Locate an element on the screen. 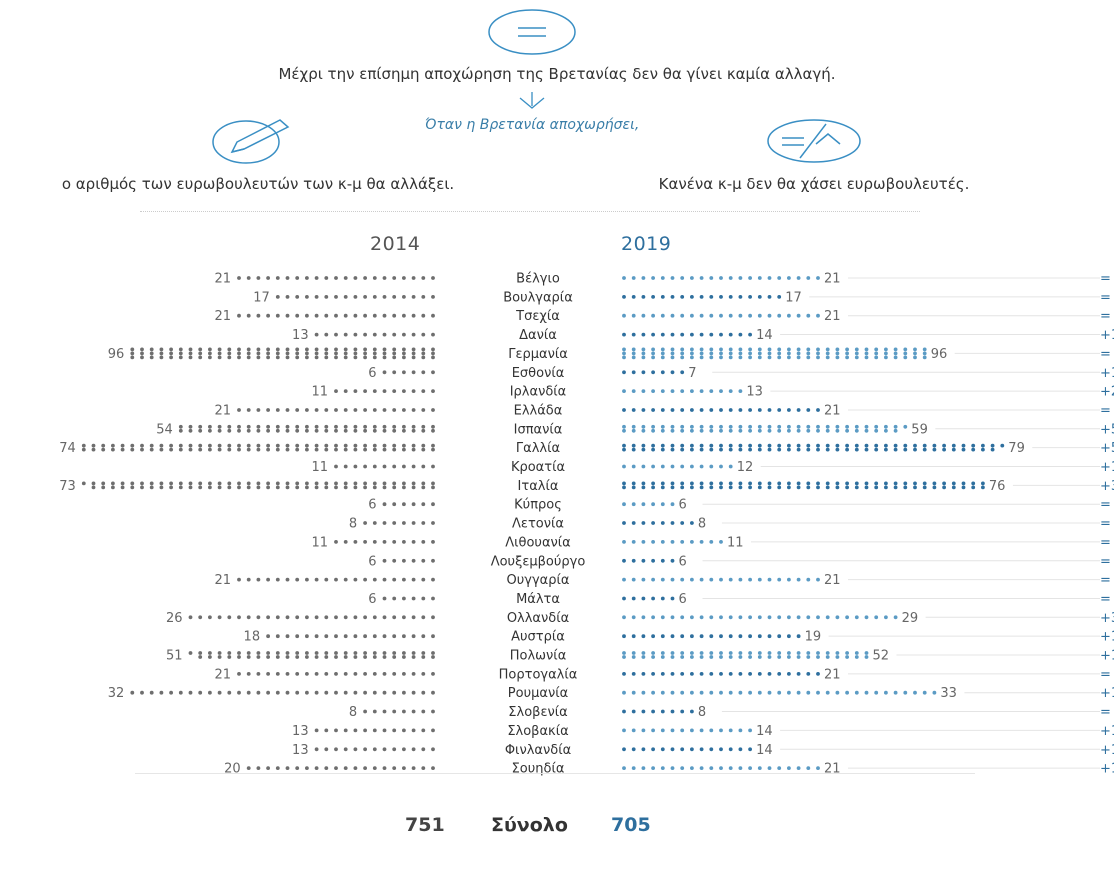 The image size is (1114, 889). change-value: +1 is located at coordinates (1107, 335).